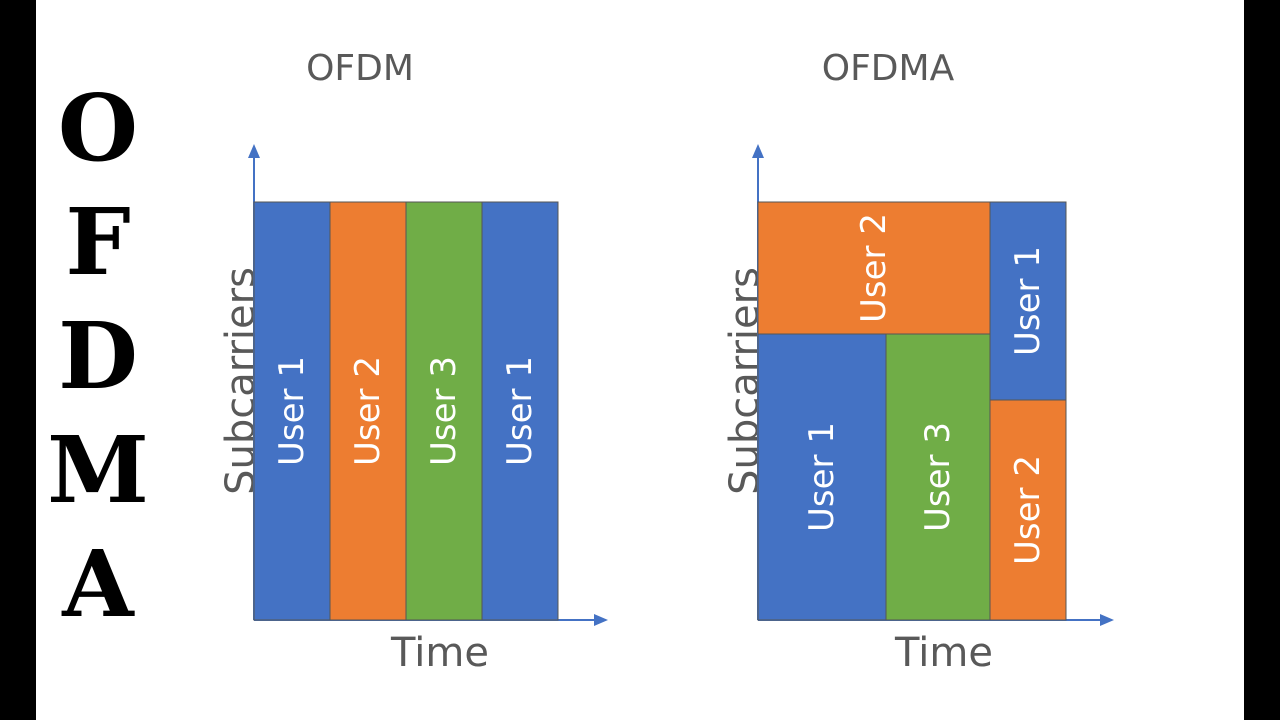 This screenshot has height=720, width=1280. Describe the element at coordinates (888, 68) in the screenshot. I see `panel-title-ofdma: OFDMA` at that location.